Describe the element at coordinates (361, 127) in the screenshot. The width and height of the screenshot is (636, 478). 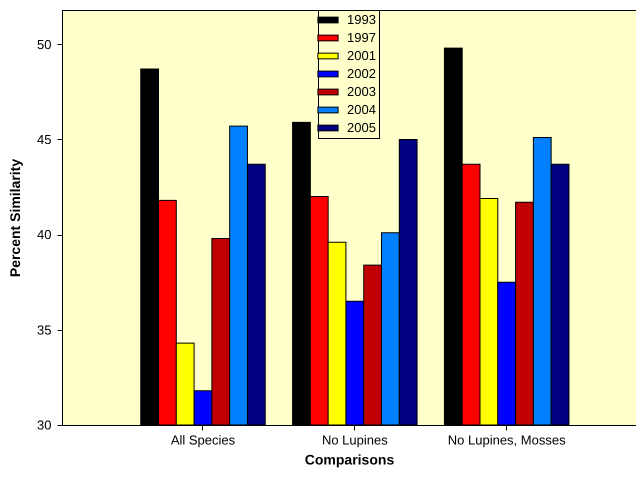
I see `legend-label: 2005` at that location.